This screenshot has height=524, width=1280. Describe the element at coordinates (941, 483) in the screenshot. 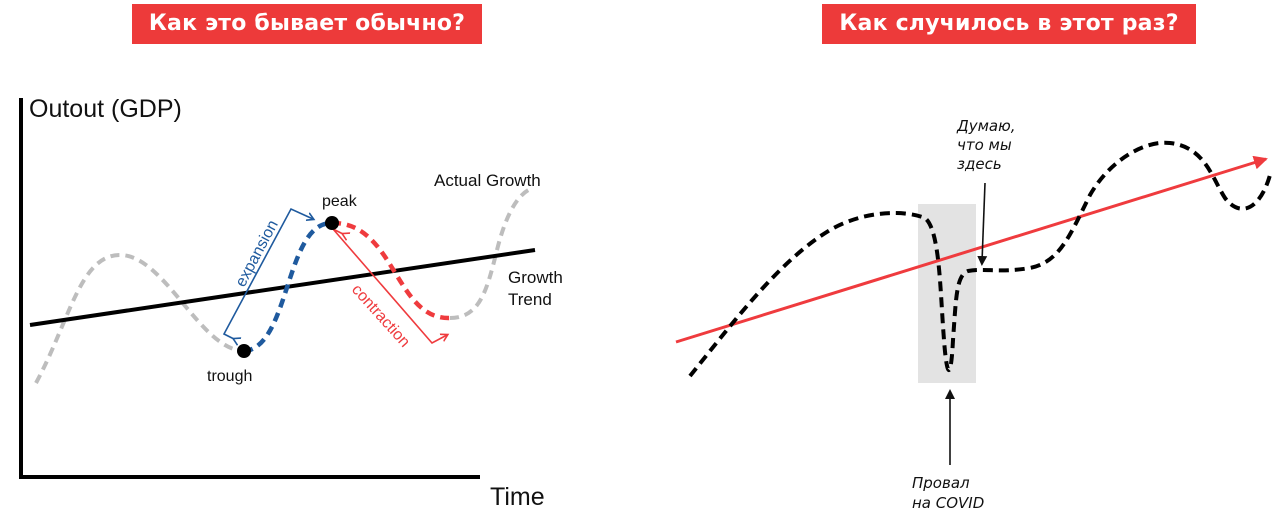

I see `covid-annotation-line1: Провал` at that location.